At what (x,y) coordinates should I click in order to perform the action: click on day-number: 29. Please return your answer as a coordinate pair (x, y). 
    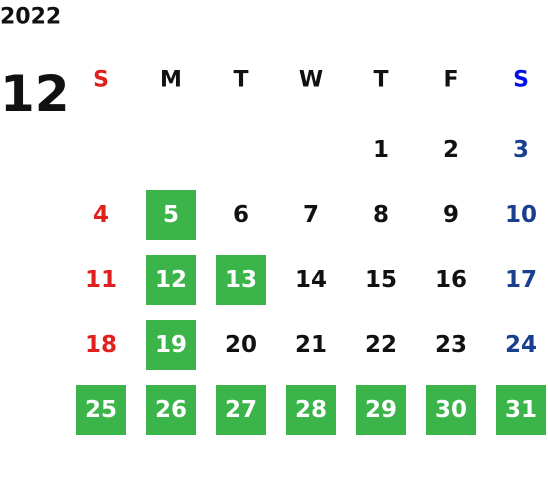
    Looking at the image, I should click on (381, 410).